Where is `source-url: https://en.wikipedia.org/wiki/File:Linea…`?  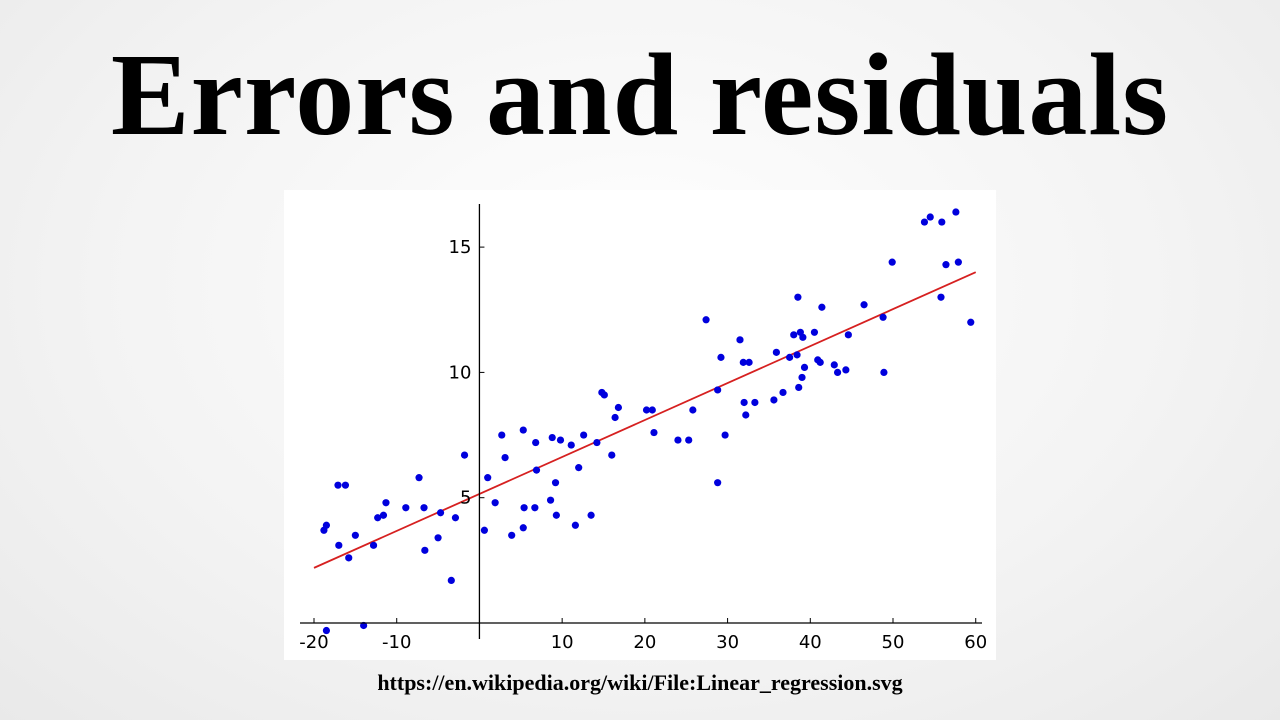
source-url: https://en.wikipedia.org/wiki/File:Linea… is located at coordinates (640, 682).